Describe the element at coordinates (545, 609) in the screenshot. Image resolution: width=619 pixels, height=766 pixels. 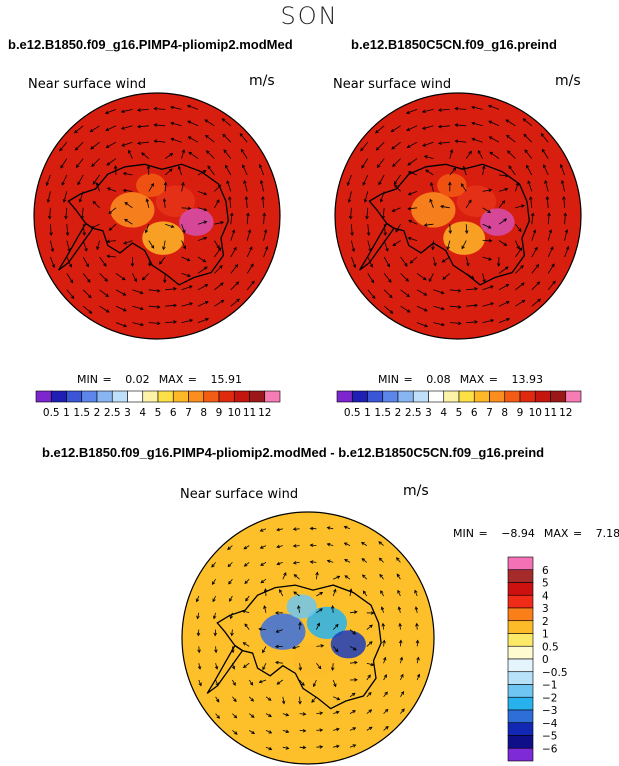
I see `colorbar-tick-label: 3` at that location.